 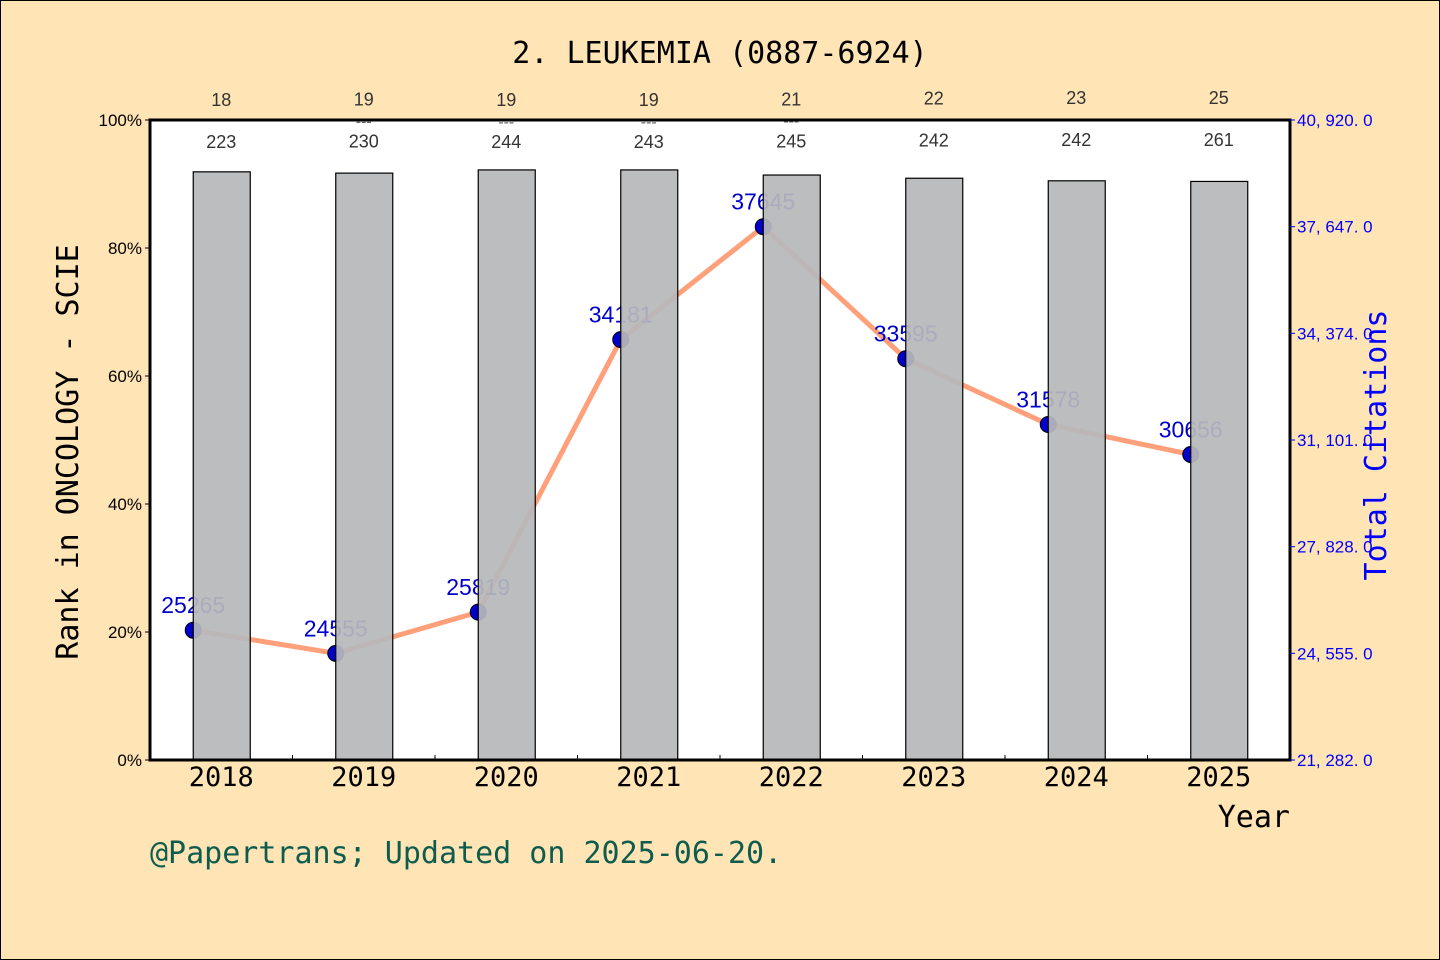 I want to click on rank-numerator: 21, so click(x=791, y=99).